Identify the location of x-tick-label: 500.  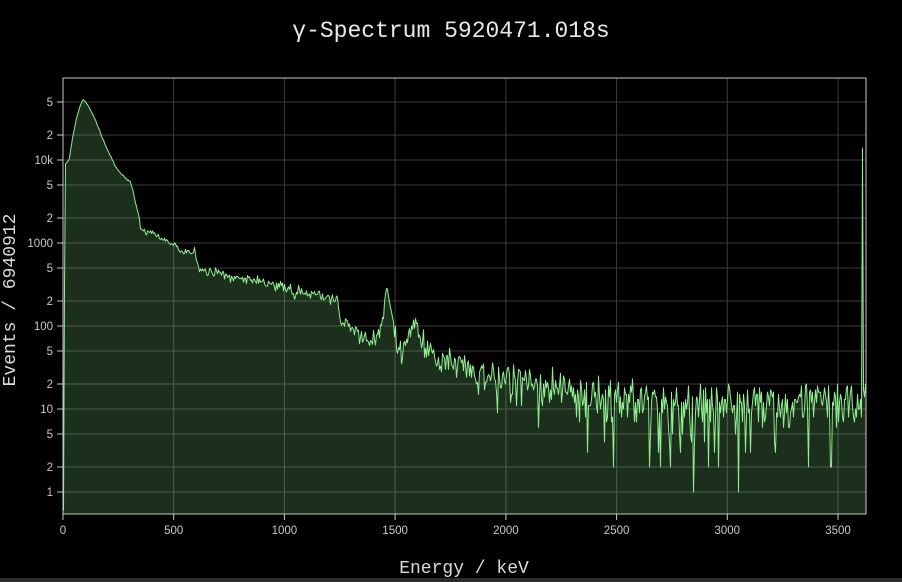
(173, 531).